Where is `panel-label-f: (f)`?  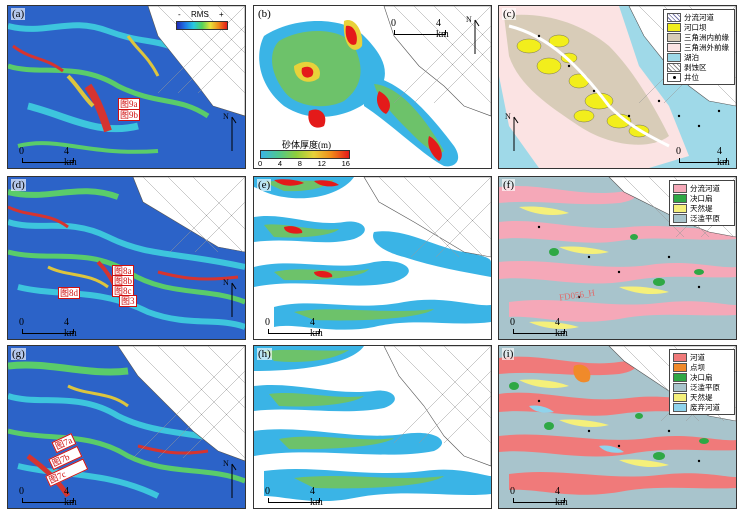 panel-label-f: (f) is located at coordinates (508, 185).